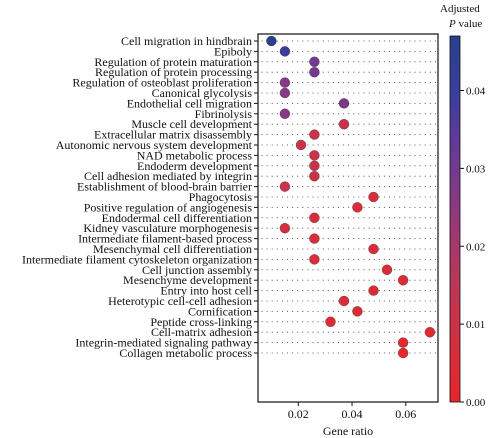  I want to click on y-tick-label: Endoderm development, so click(195, 166).